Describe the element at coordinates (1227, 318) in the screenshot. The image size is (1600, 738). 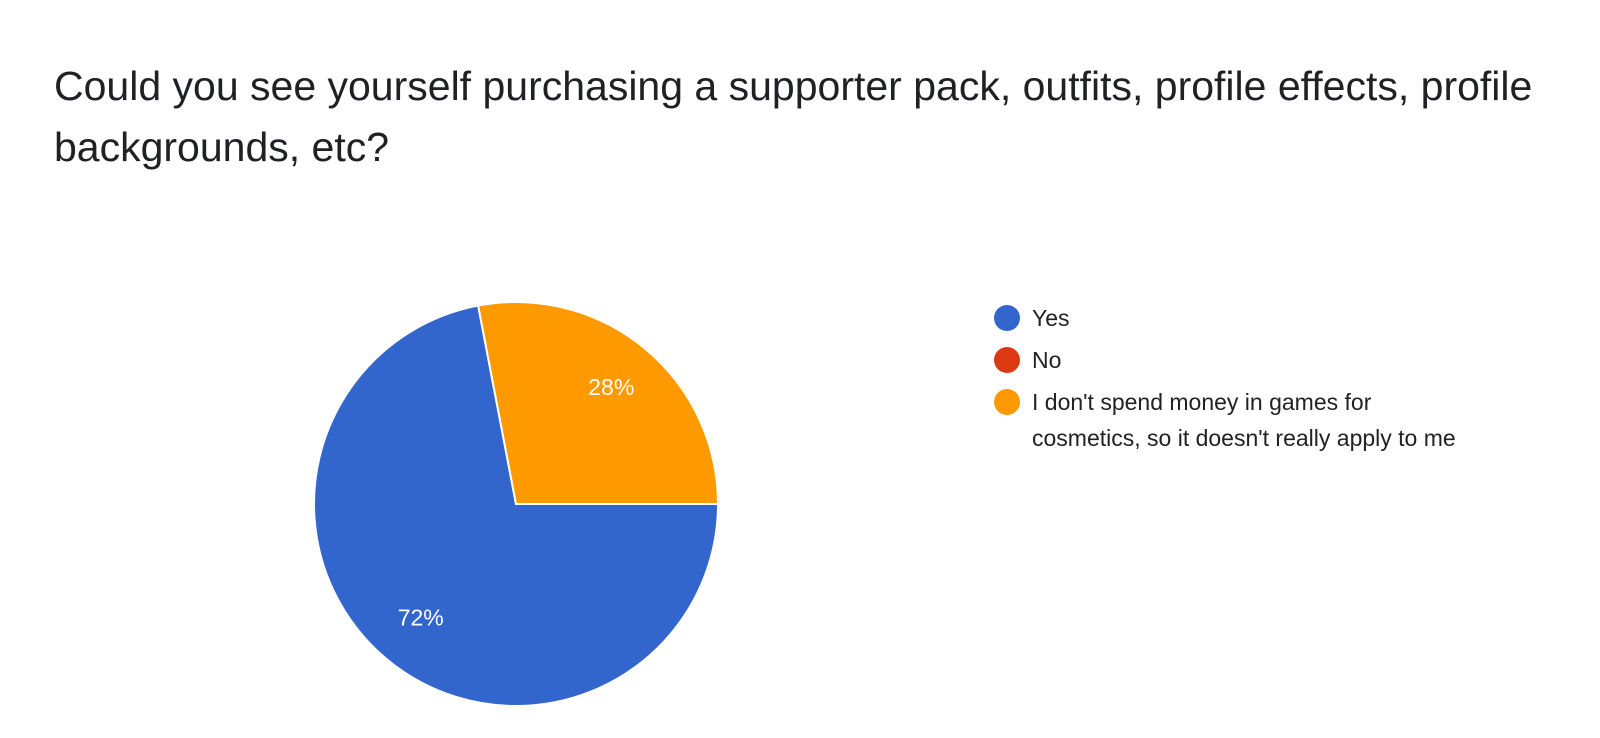
I see `legend-item: Yes` at that location.